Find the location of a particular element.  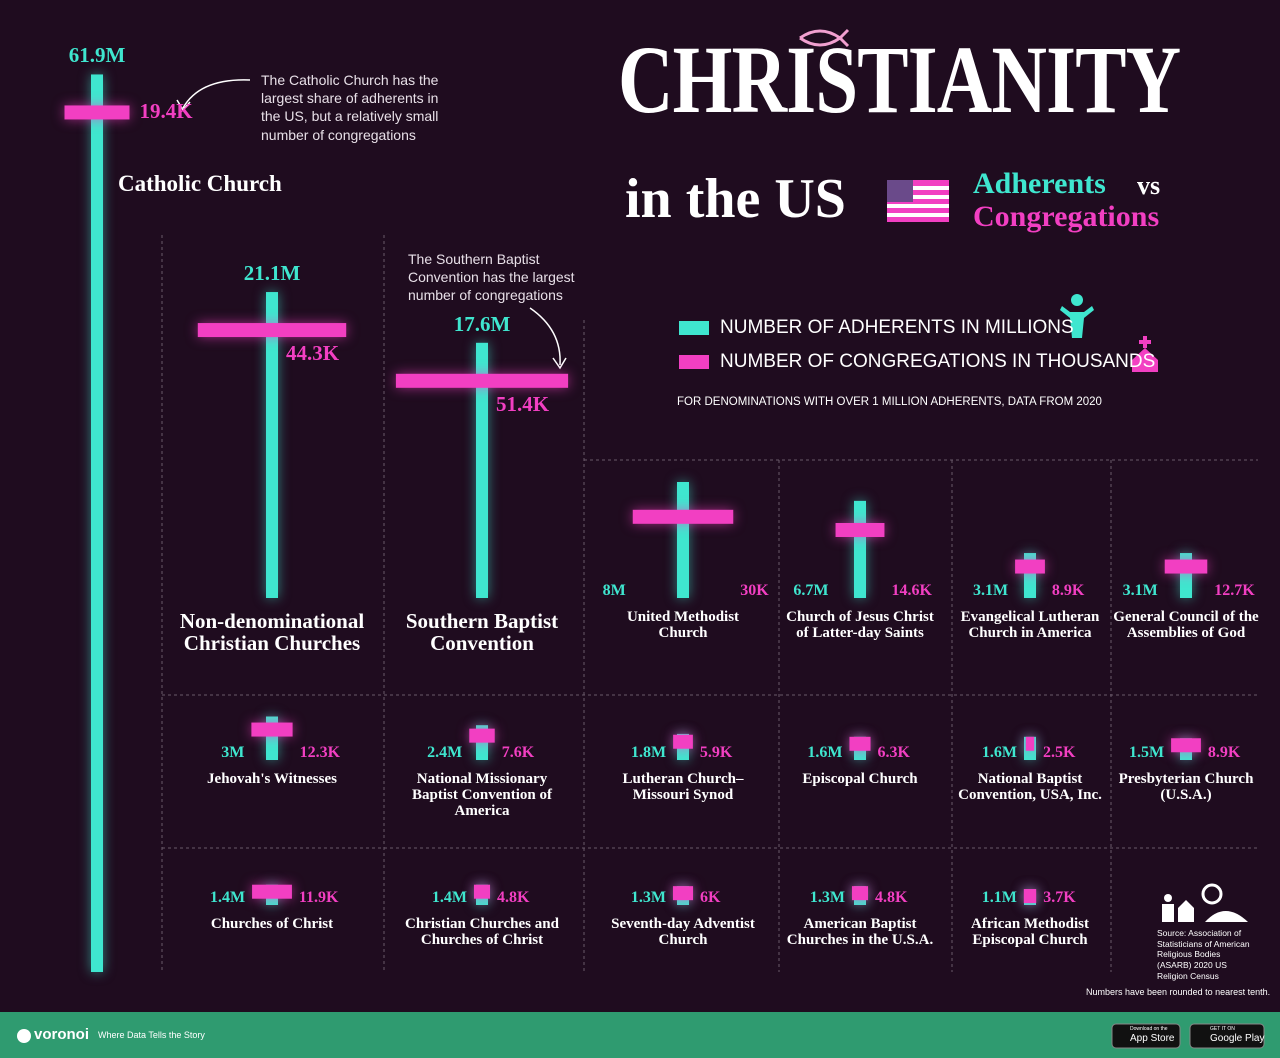

congregations-label: 2.5K is located at coordinates (1059, 752).